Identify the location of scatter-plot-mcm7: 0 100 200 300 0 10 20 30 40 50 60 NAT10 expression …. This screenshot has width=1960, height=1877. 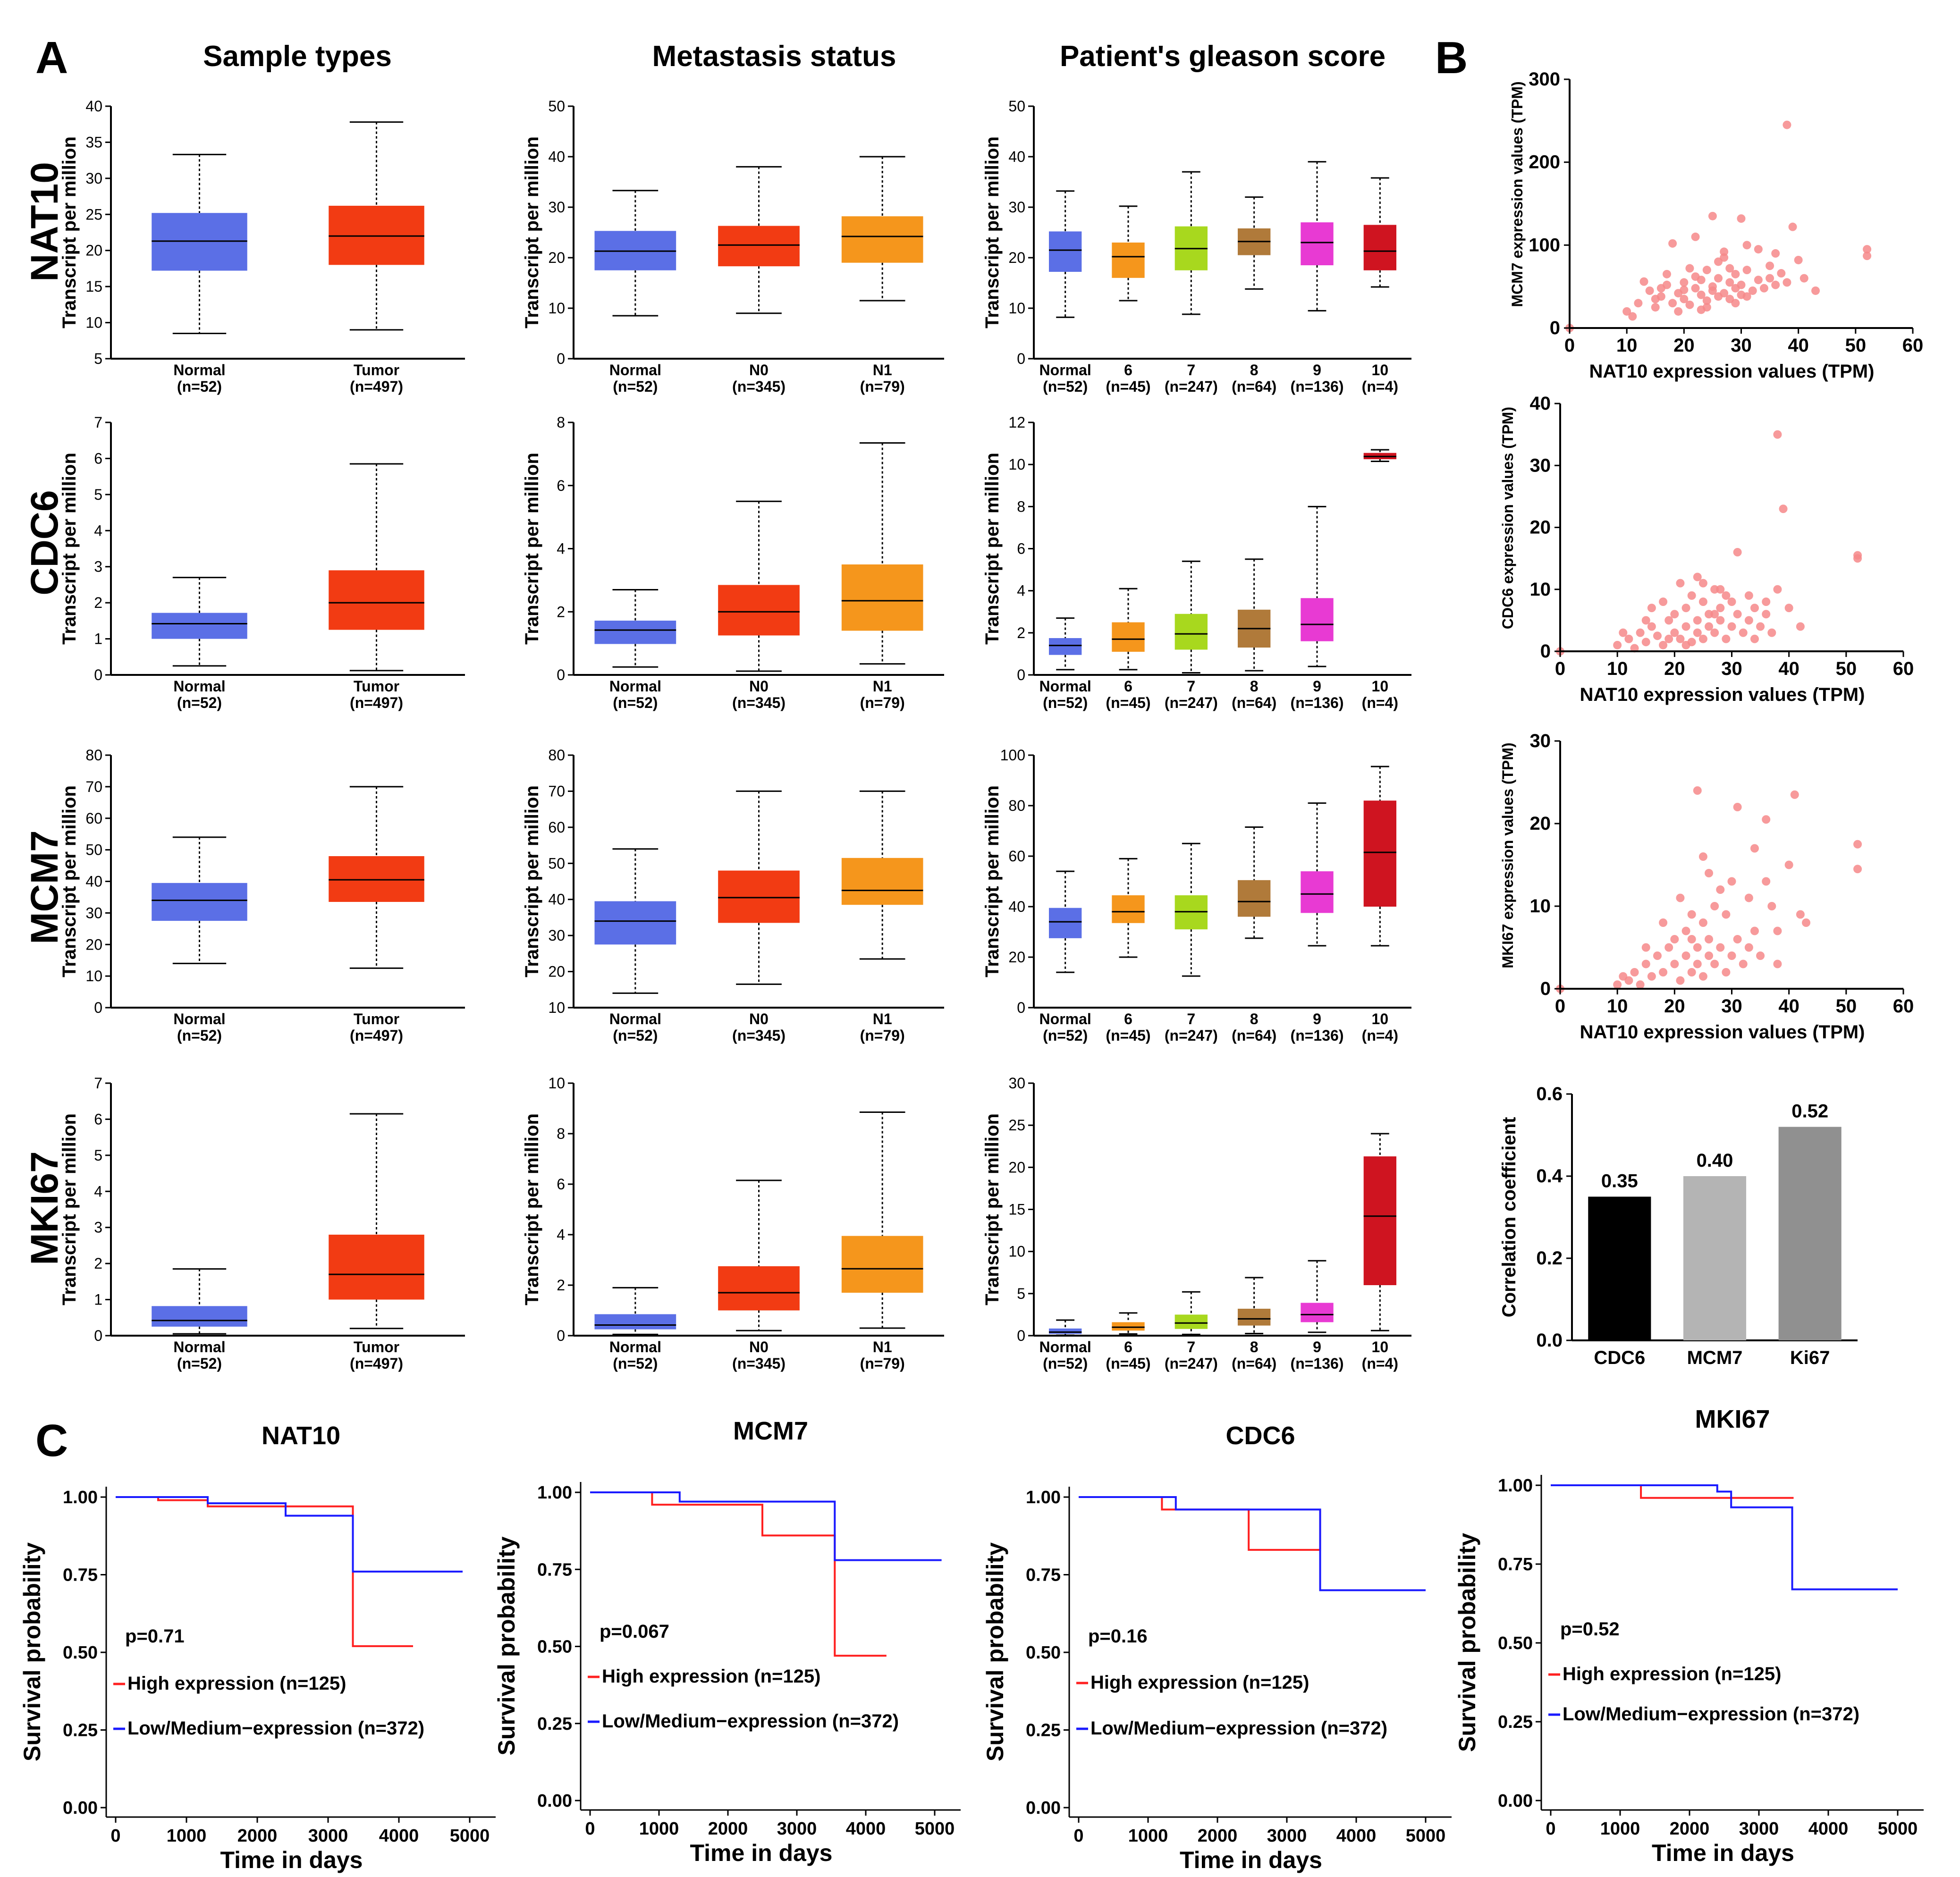
(1716, 225).